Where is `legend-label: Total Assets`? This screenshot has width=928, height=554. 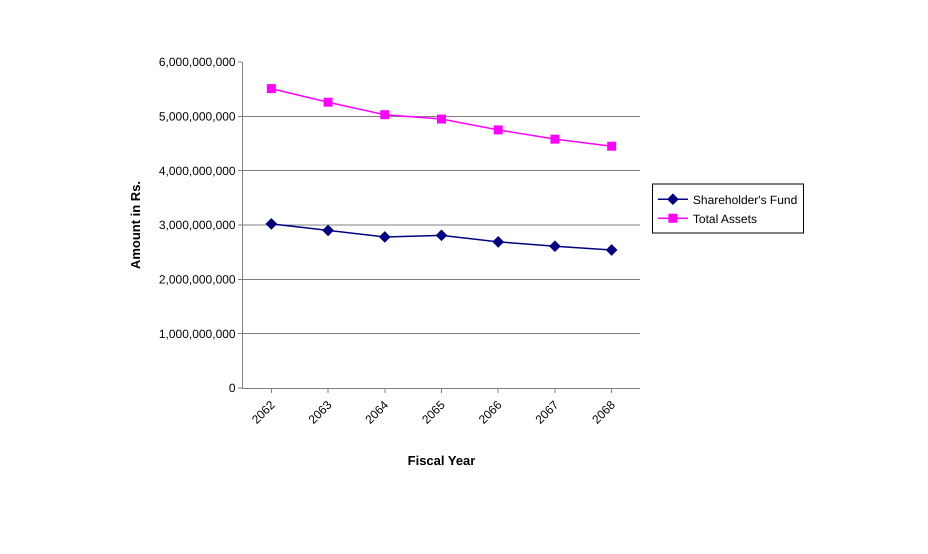
legend-label: Total Assets is located at coordinates (724, 219).